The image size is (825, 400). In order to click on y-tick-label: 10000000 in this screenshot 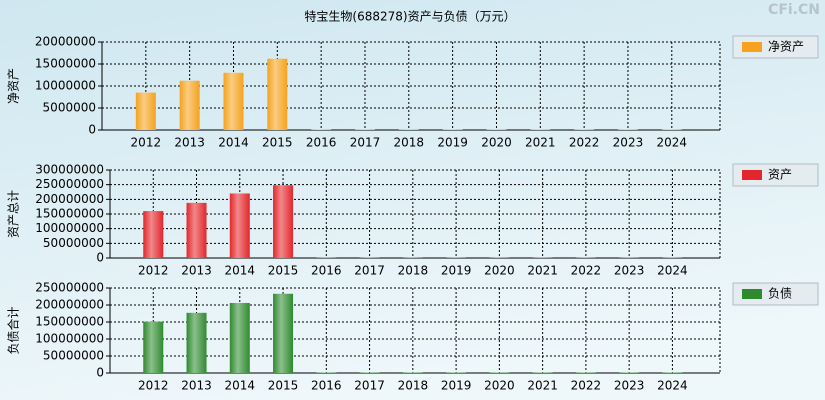, I will do `click(65, 86)`.